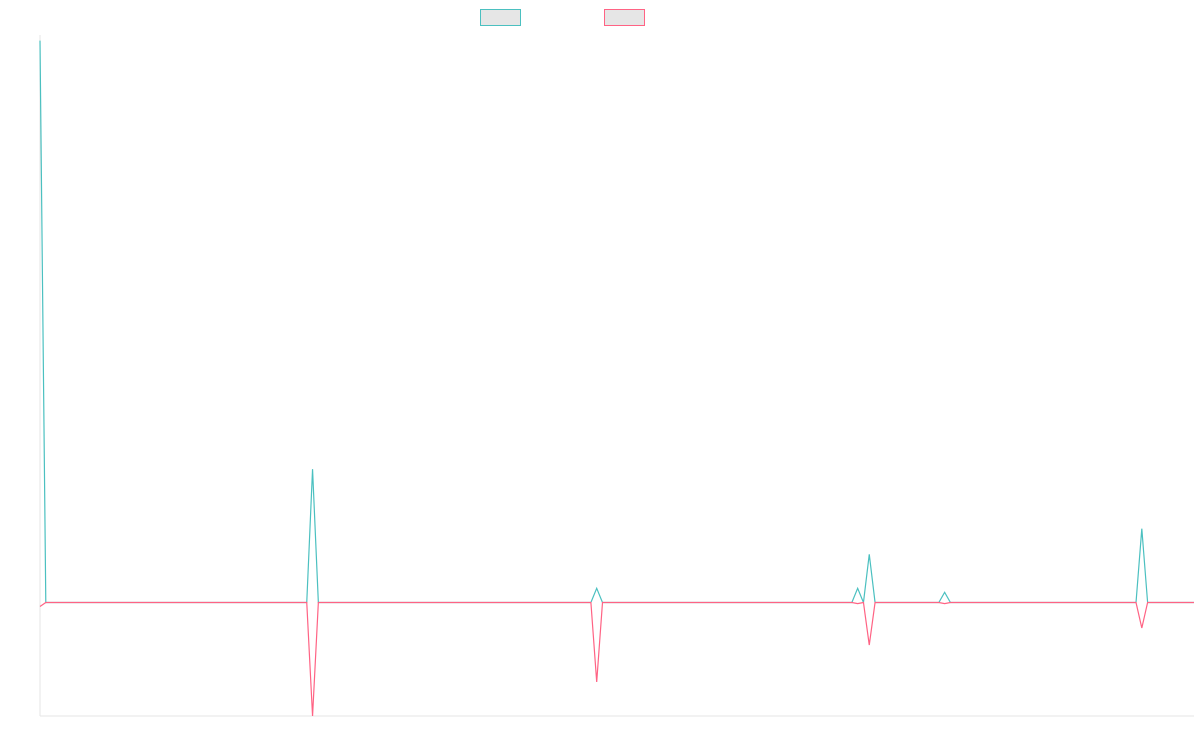 The width and height of the screenshot is (1200, 750). What do you see at coordinates (616, 659) in the screenshot?
I see `series-2-line` at bounding box center [616, 659].